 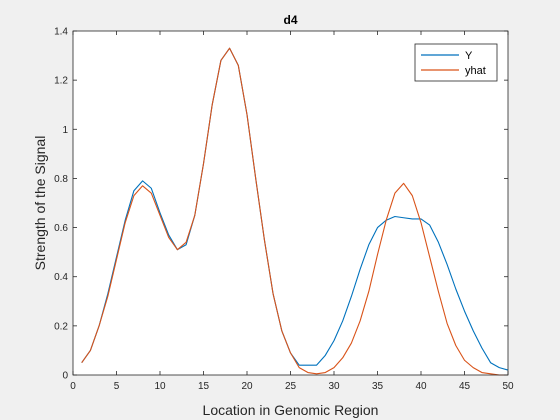 What do you see at coordinates (65, 376) in the screenshot?
I see `y-tick-label: 0` at bounding box center [65, 376].